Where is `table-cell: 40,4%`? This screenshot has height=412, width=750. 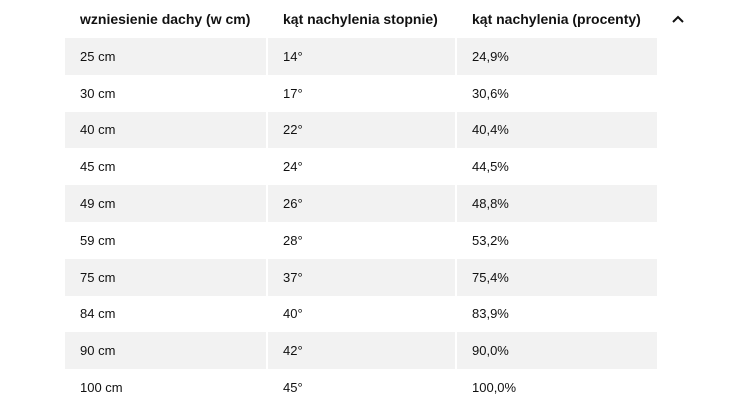
table-cell: 40,4% is located at coordinates (490, 130).